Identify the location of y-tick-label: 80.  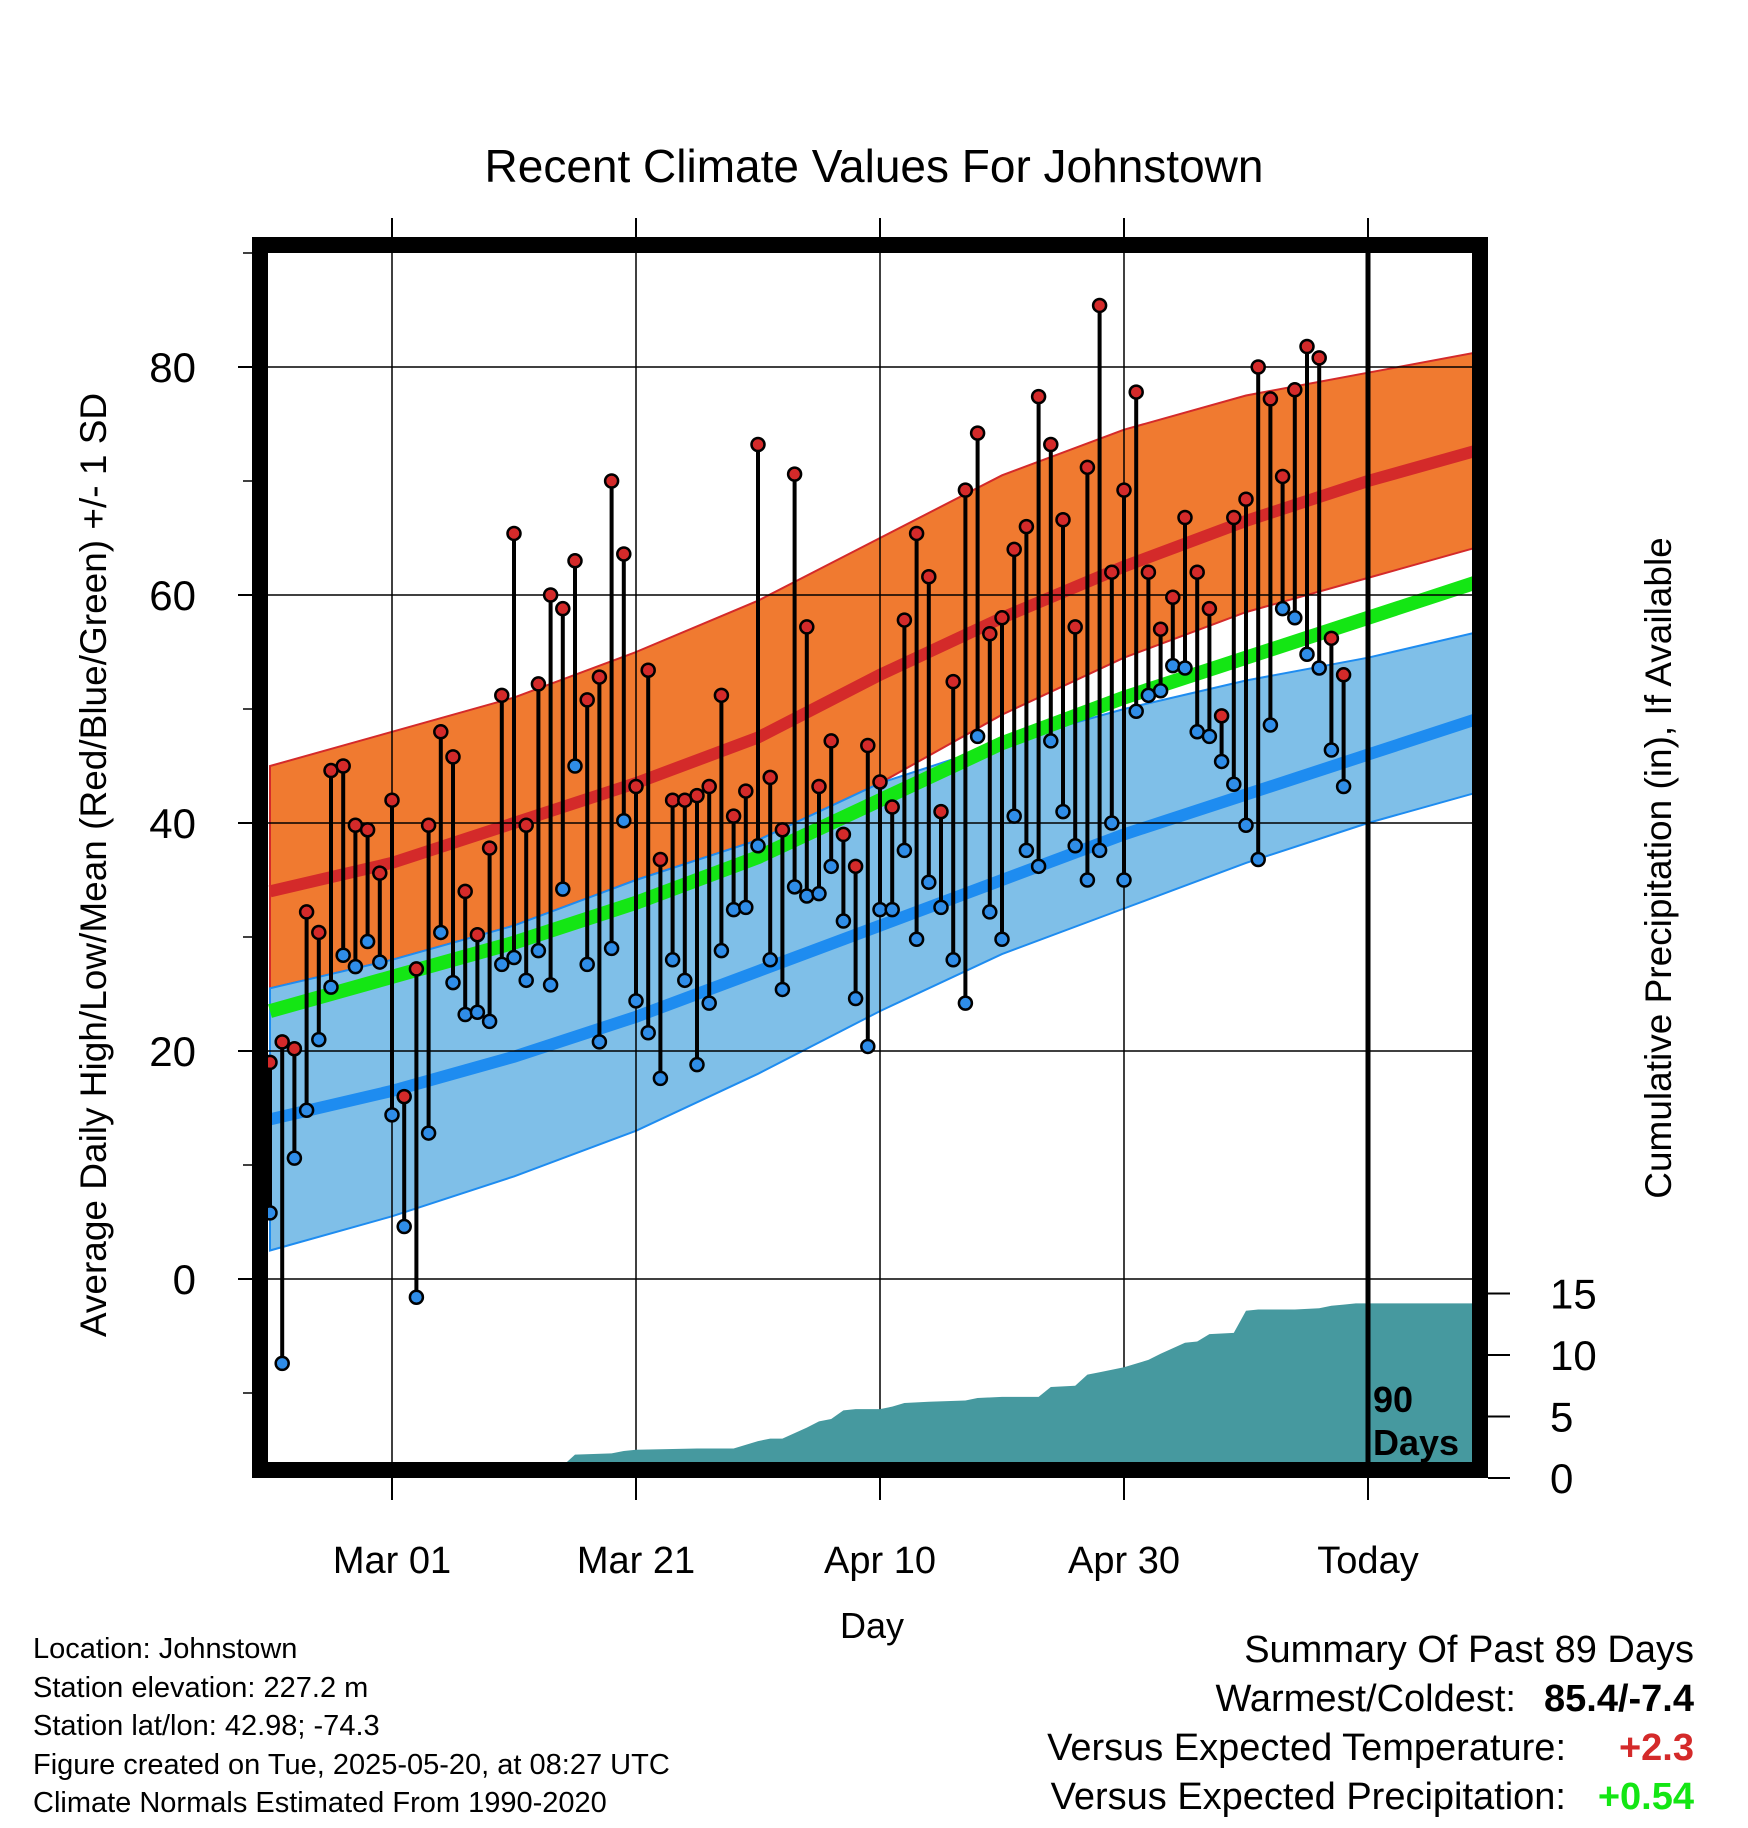
(172, 367).